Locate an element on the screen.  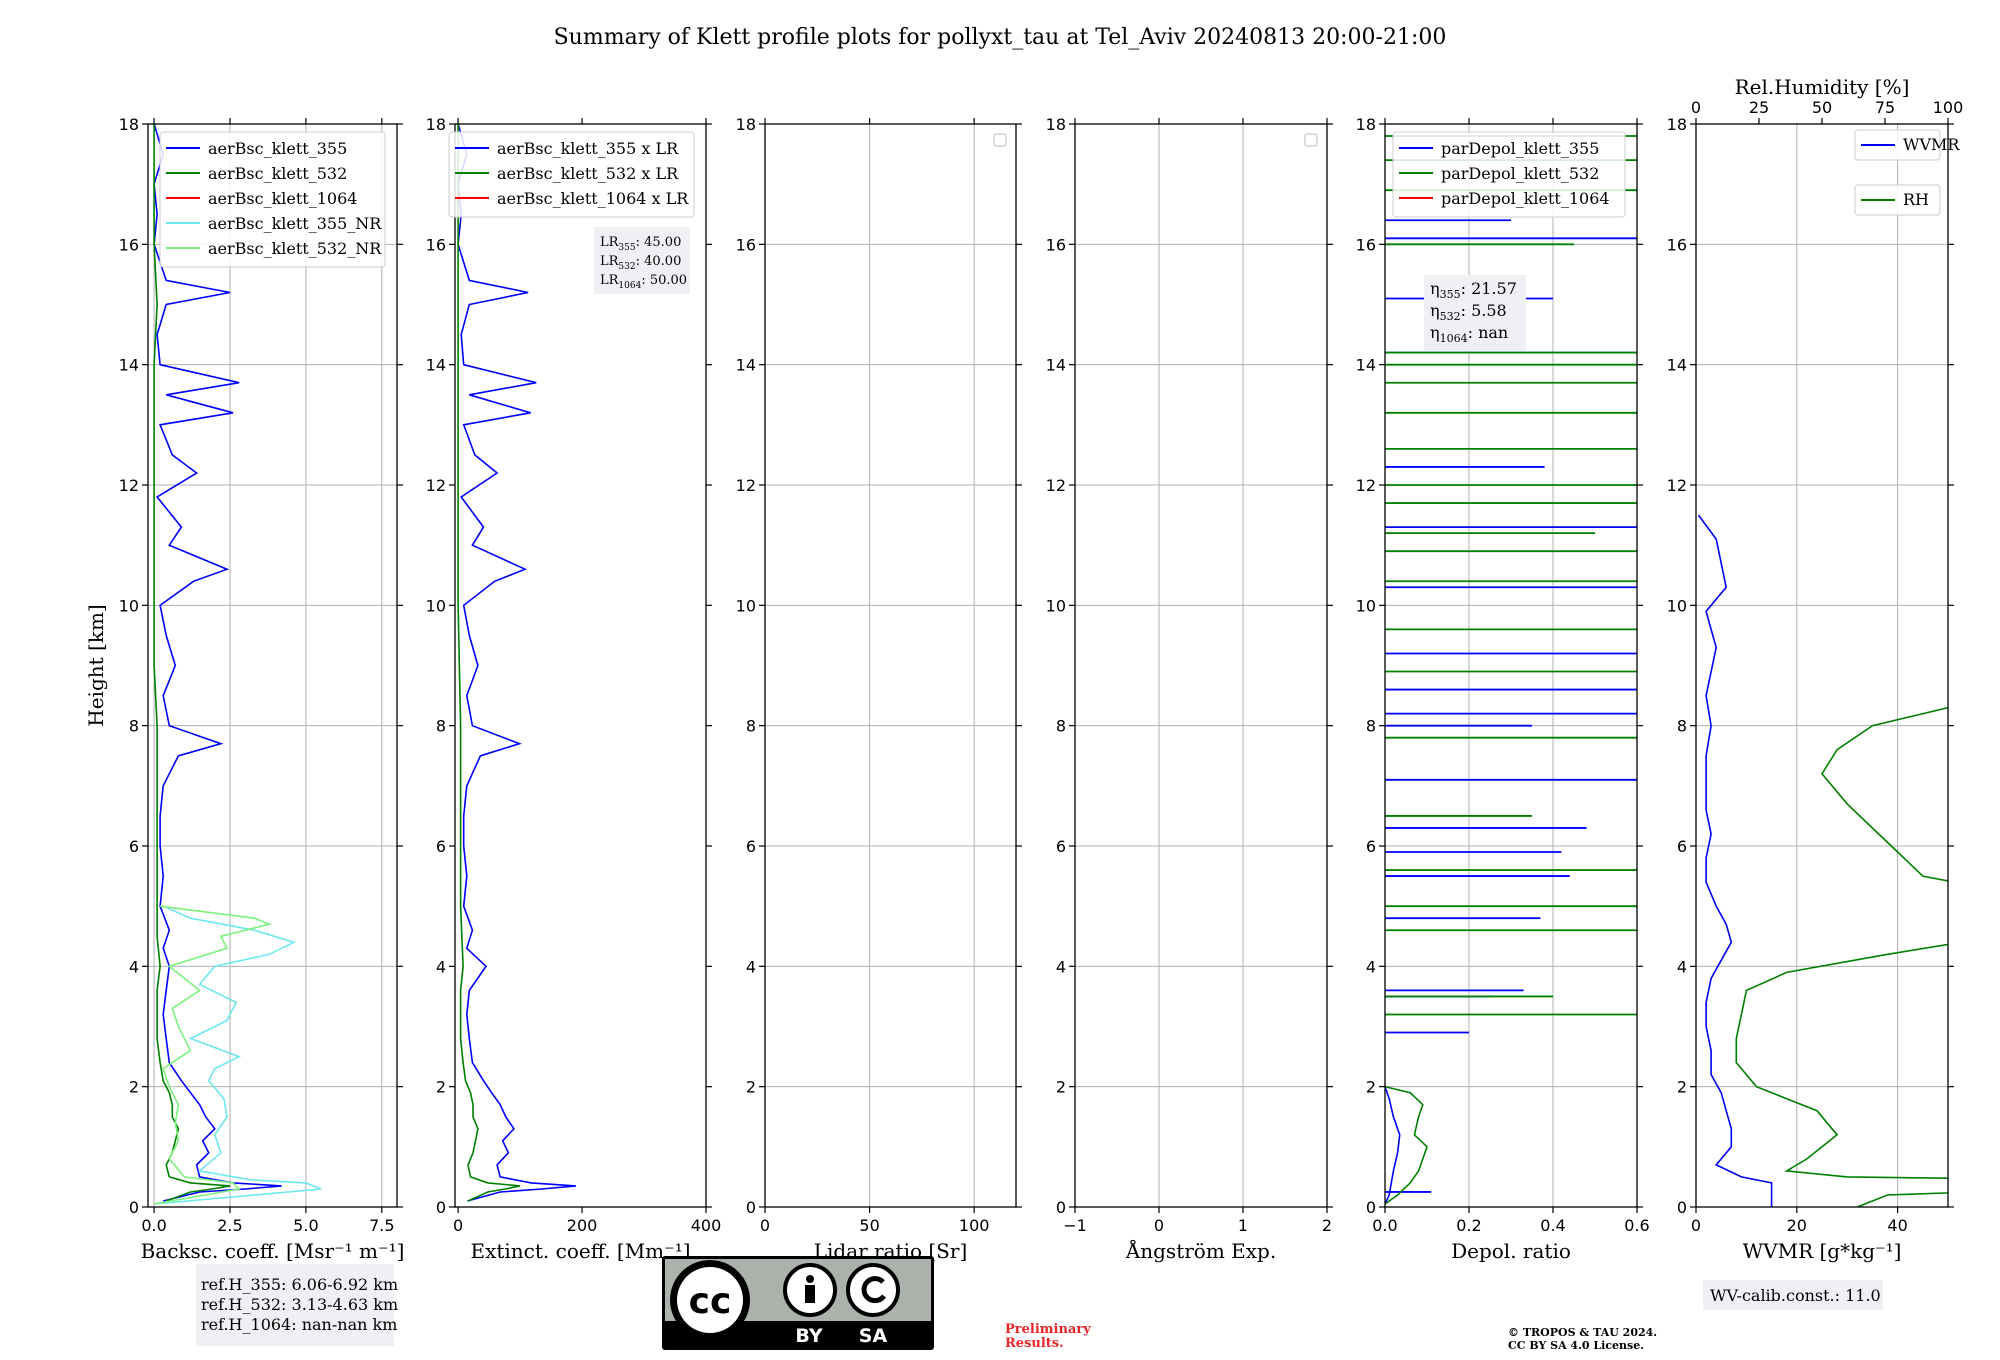
ytick-label: 10 is located at coordinates (1366, 605).